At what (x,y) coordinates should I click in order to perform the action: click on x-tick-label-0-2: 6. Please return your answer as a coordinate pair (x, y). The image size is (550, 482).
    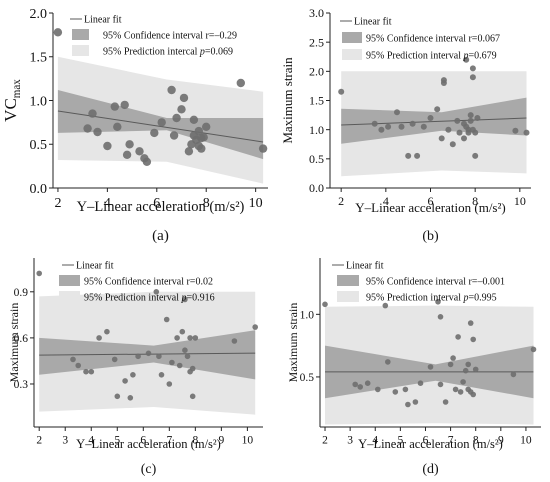
    Looking at the image, I should click on (156, 203).